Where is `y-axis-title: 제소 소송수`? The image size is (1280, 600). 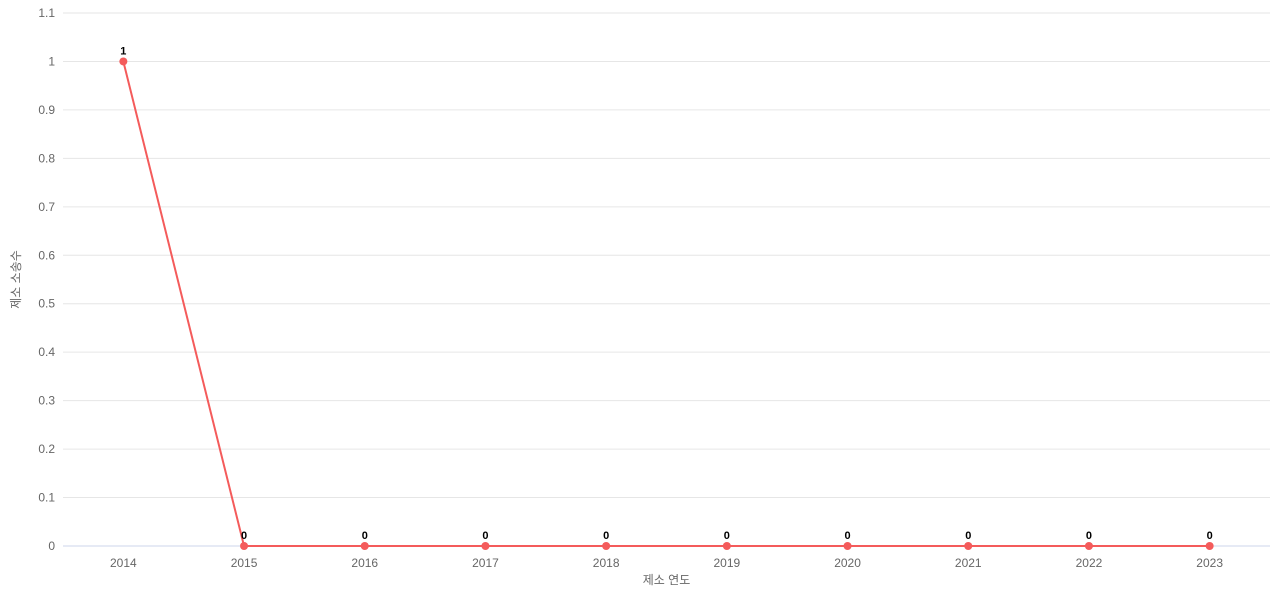
y-axis-title: 제소 소송수 is located at coordinates (16, 279).